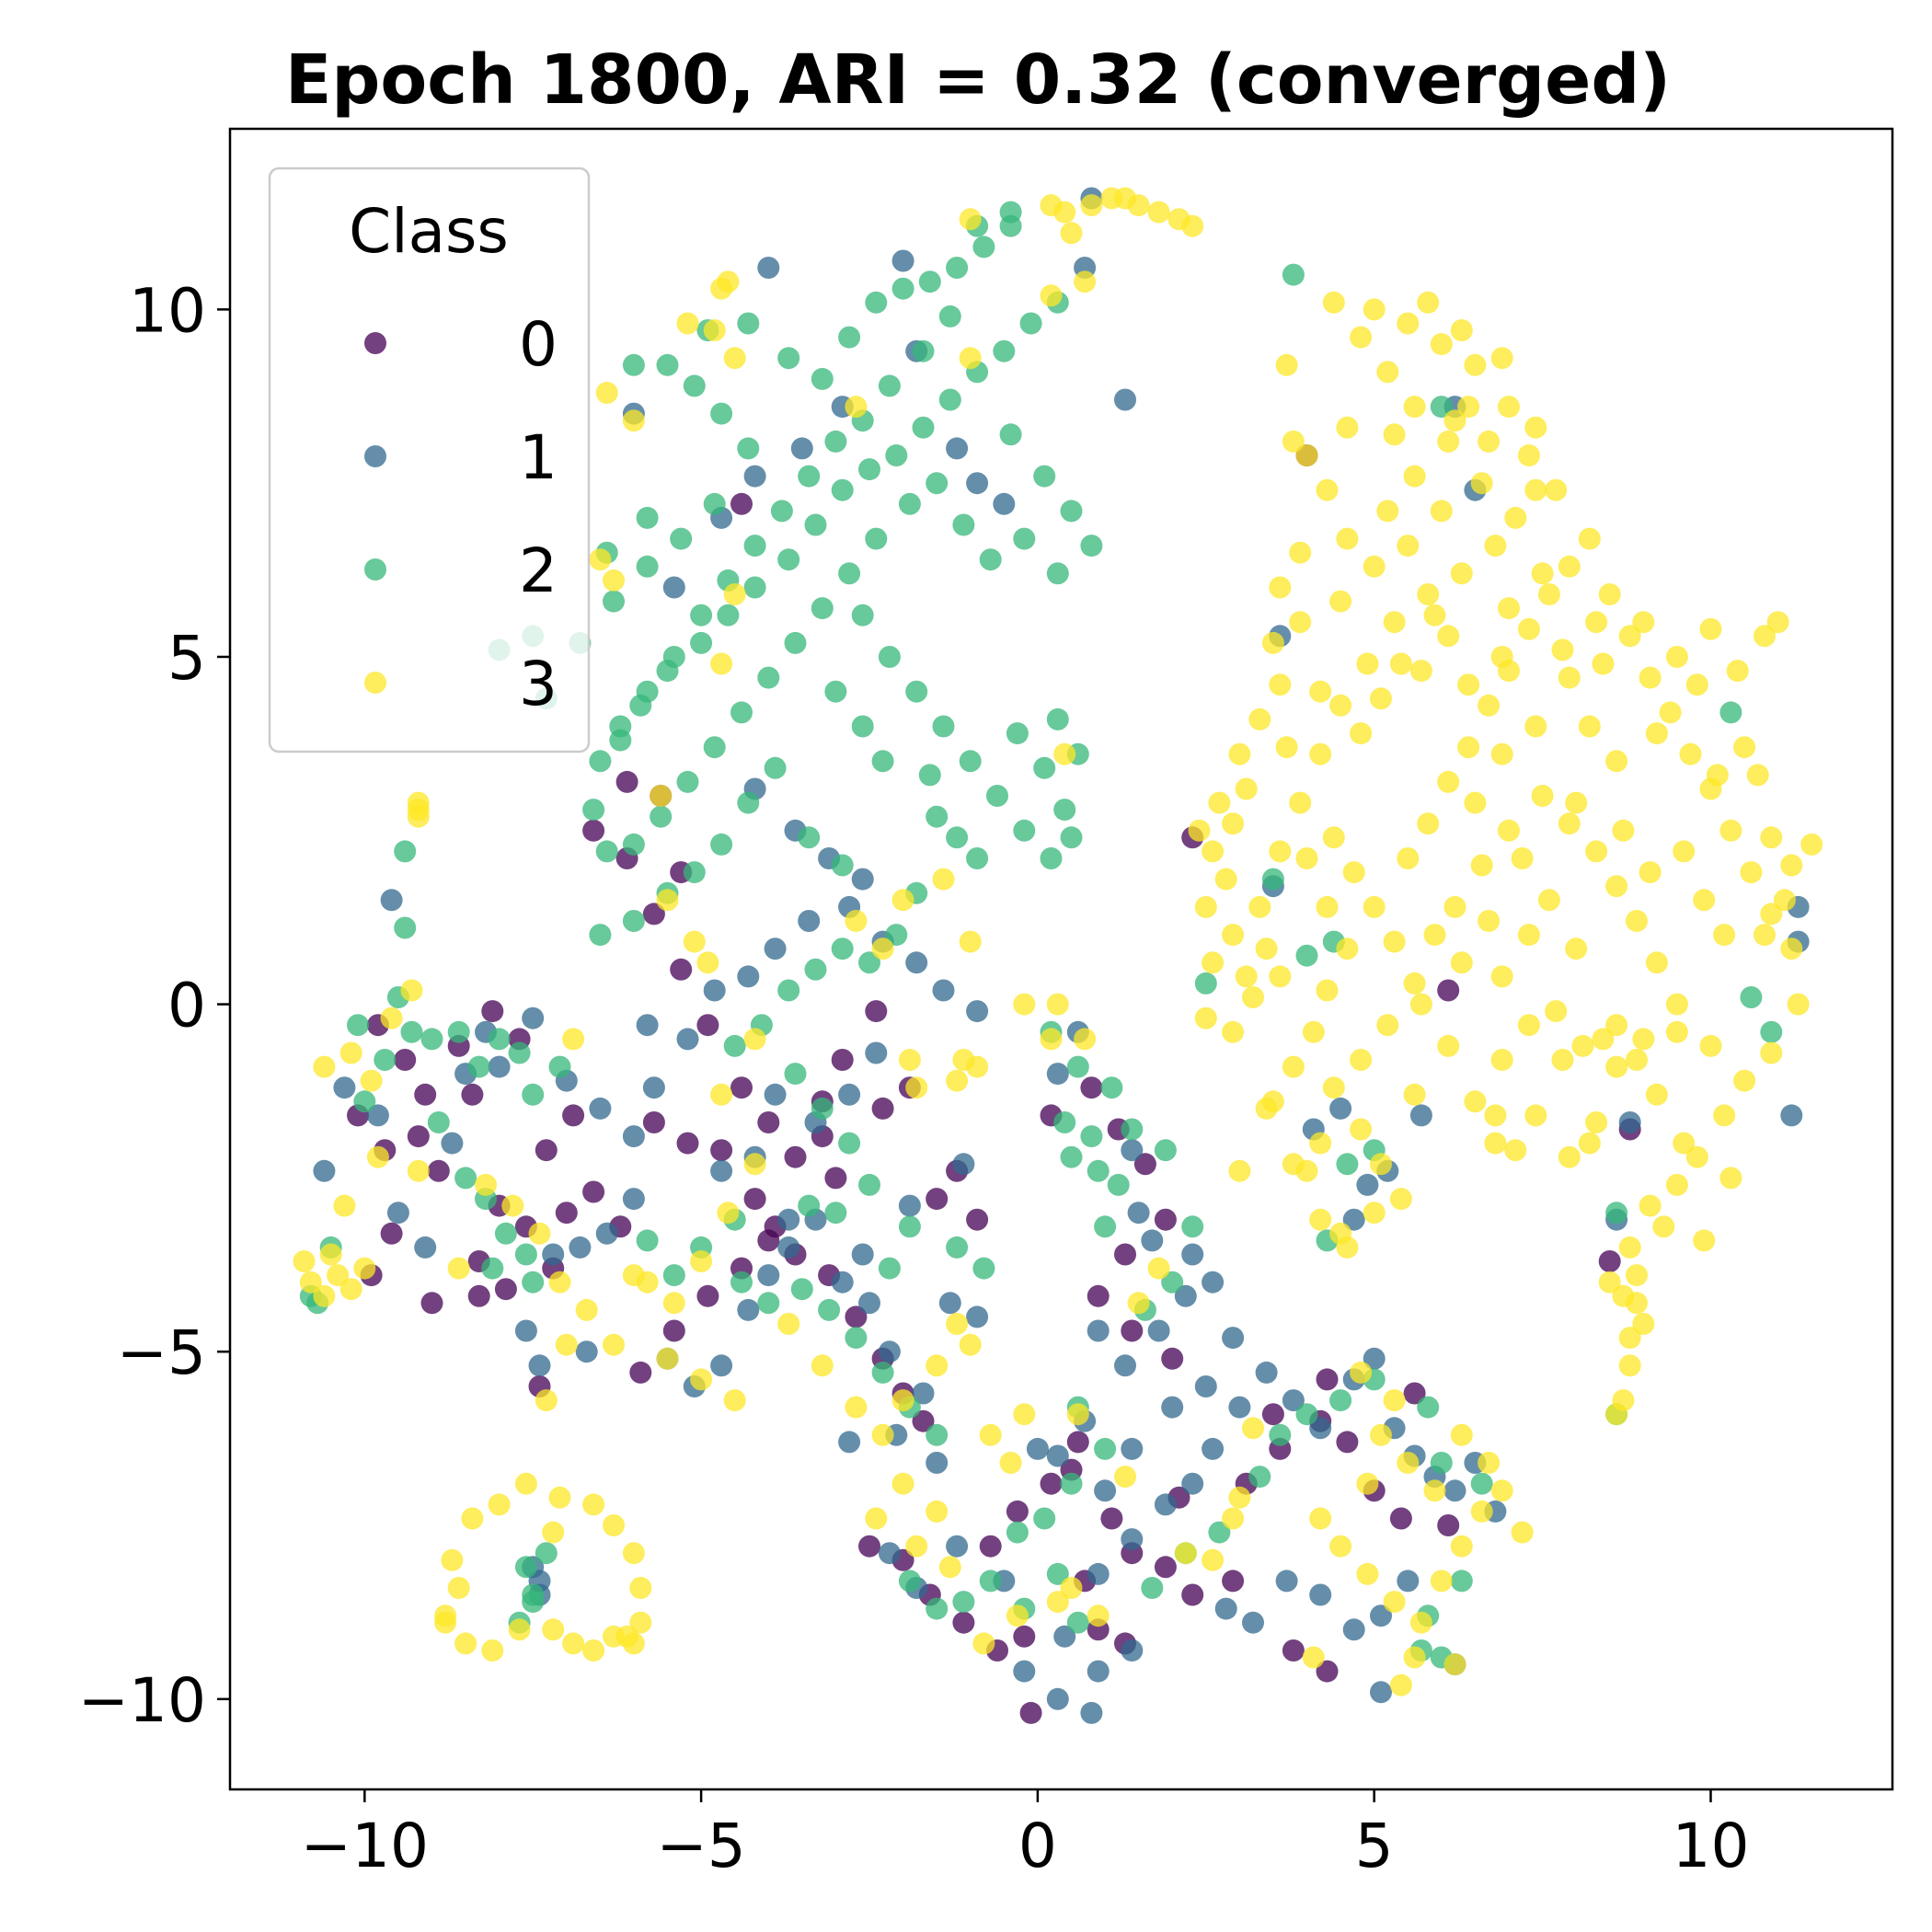  Describe the element at coordinates (1025, 1835) in the screenshot. I see `x-axis-ticks: −10 −5 0 5 10` at that location.